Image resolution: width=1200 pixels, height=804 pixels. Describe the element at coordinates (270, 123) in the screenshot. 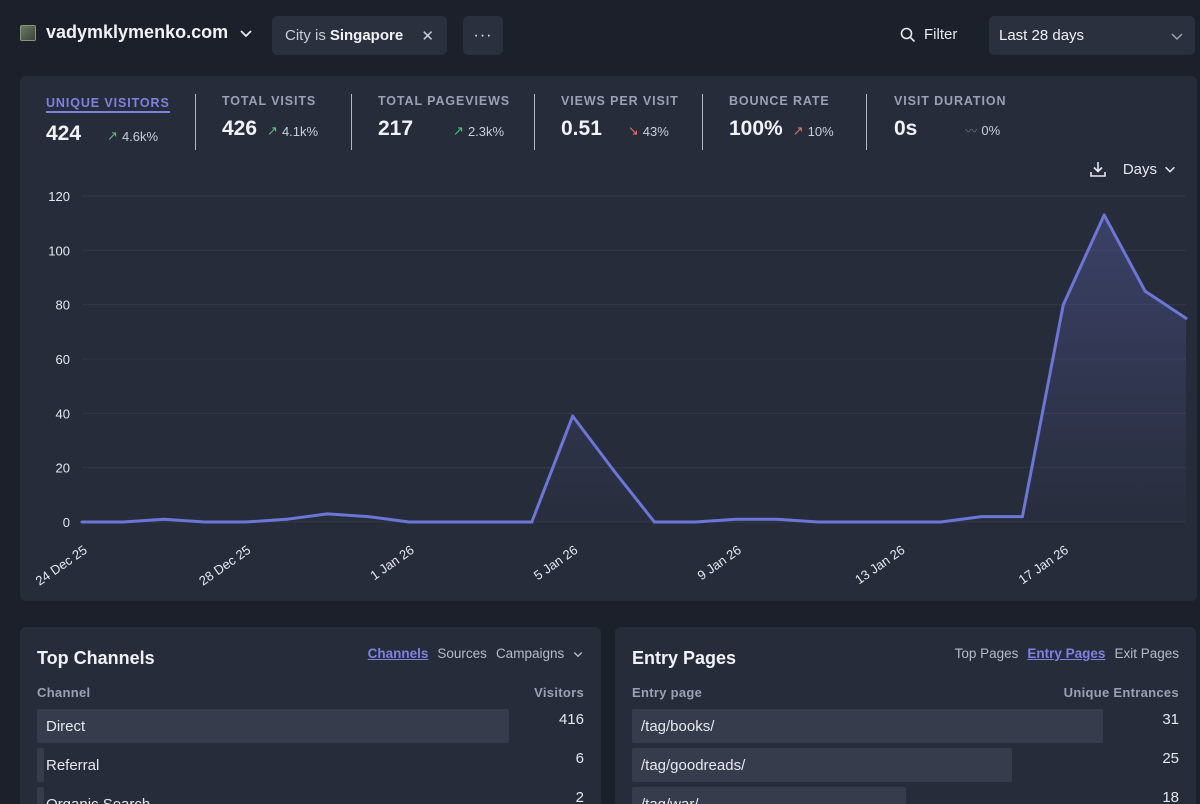

I see `stat-total-visits: Total visits 426 ↗ 4.1k%` at that location.